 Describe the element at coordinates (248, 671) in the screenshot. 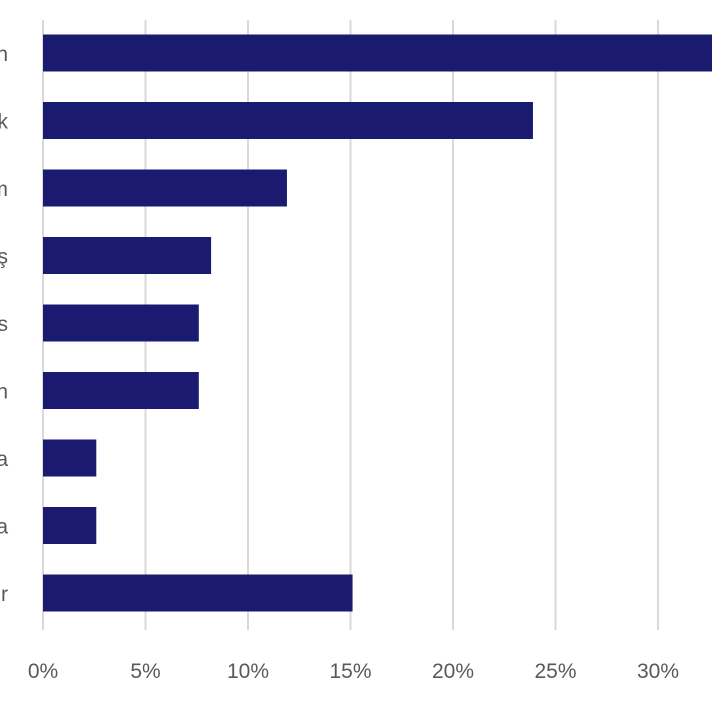

I see `x-tick-label: 10%` at that location.